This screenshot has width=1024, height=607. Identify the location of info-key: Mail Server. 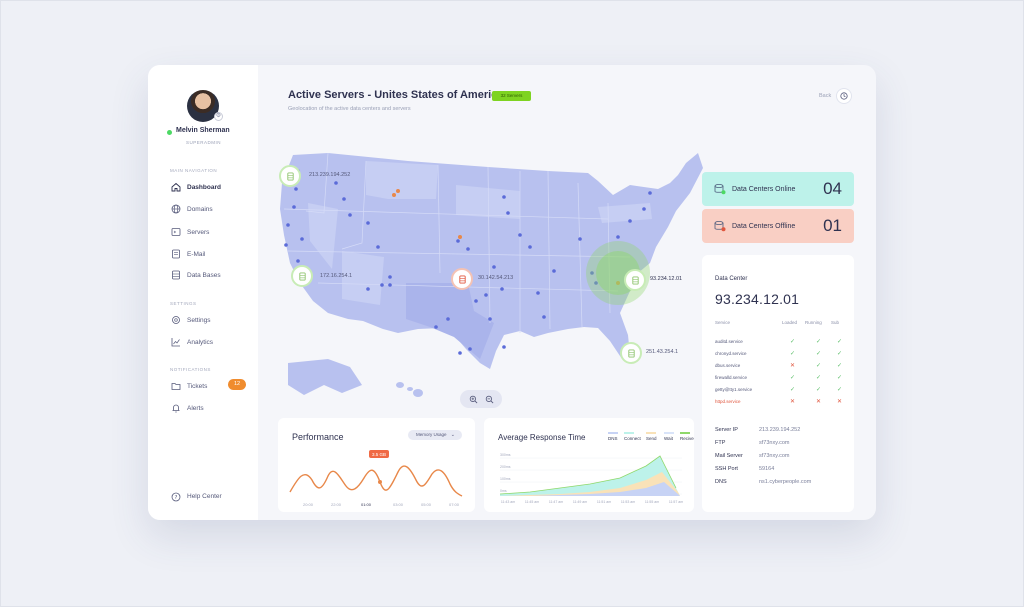
(729, 456).